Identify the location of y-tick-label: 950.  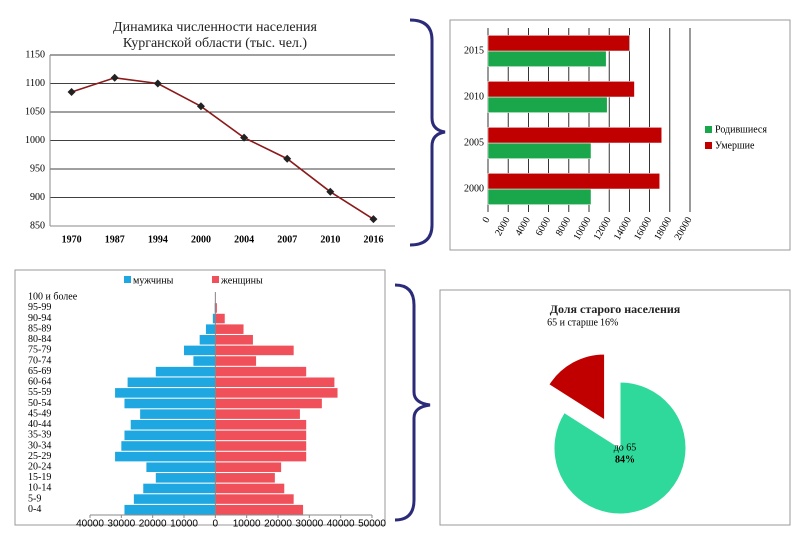
(37, 168).